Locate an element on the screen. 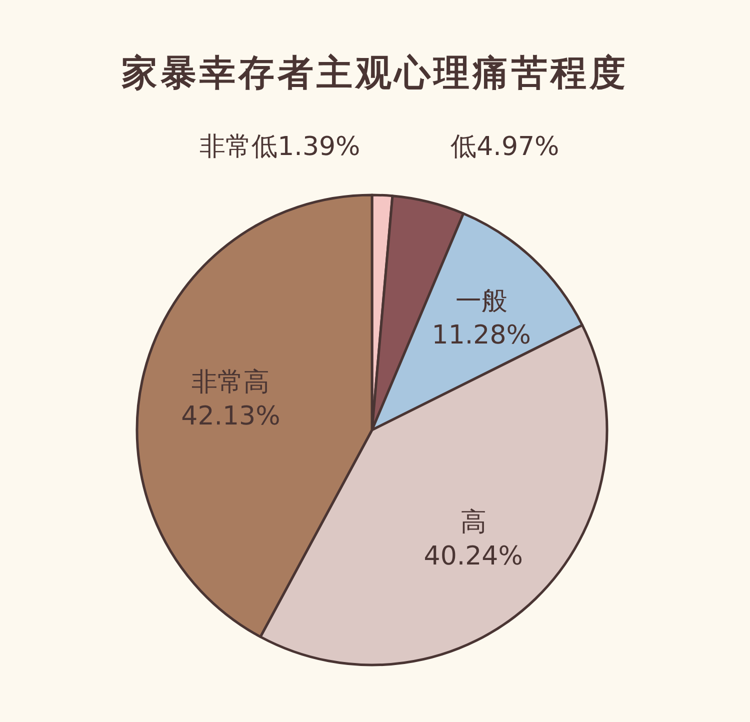 Image resolution: width=750 pixels, height=722 pixels. slice-label: 低4.97% is located at coordinates (505, 147).